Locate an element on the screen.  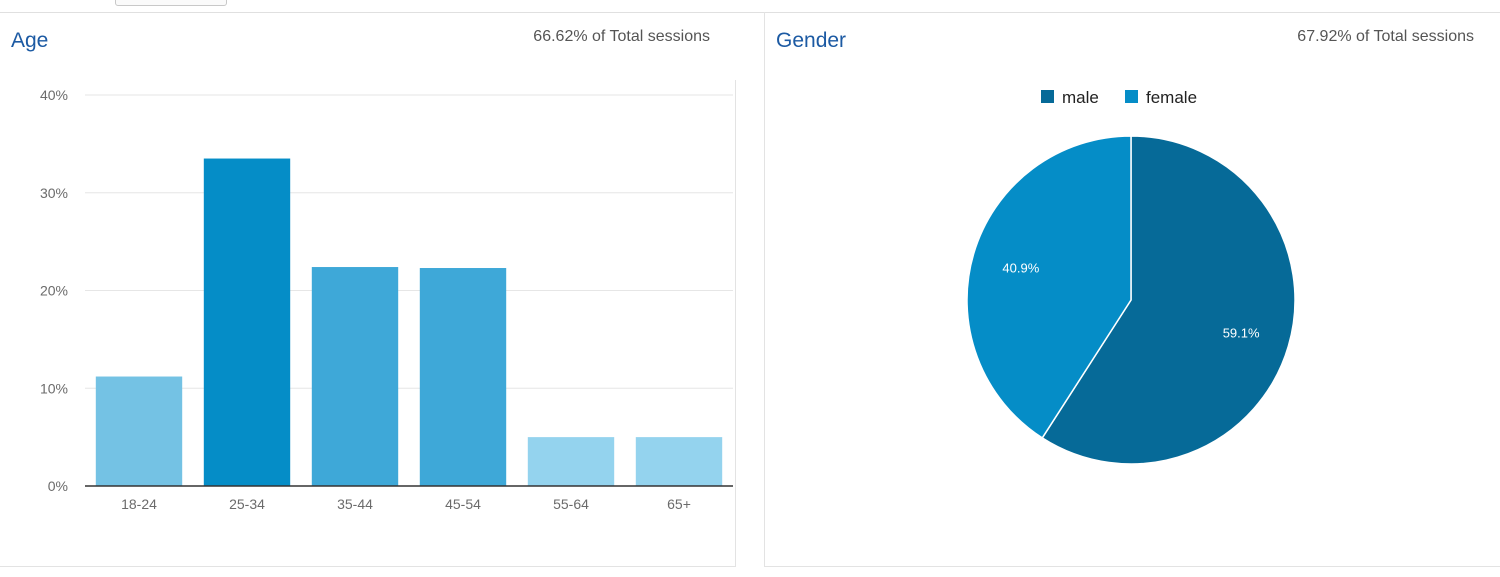
pie-label-female: 40.9% is located at coordinates (1020, 268).